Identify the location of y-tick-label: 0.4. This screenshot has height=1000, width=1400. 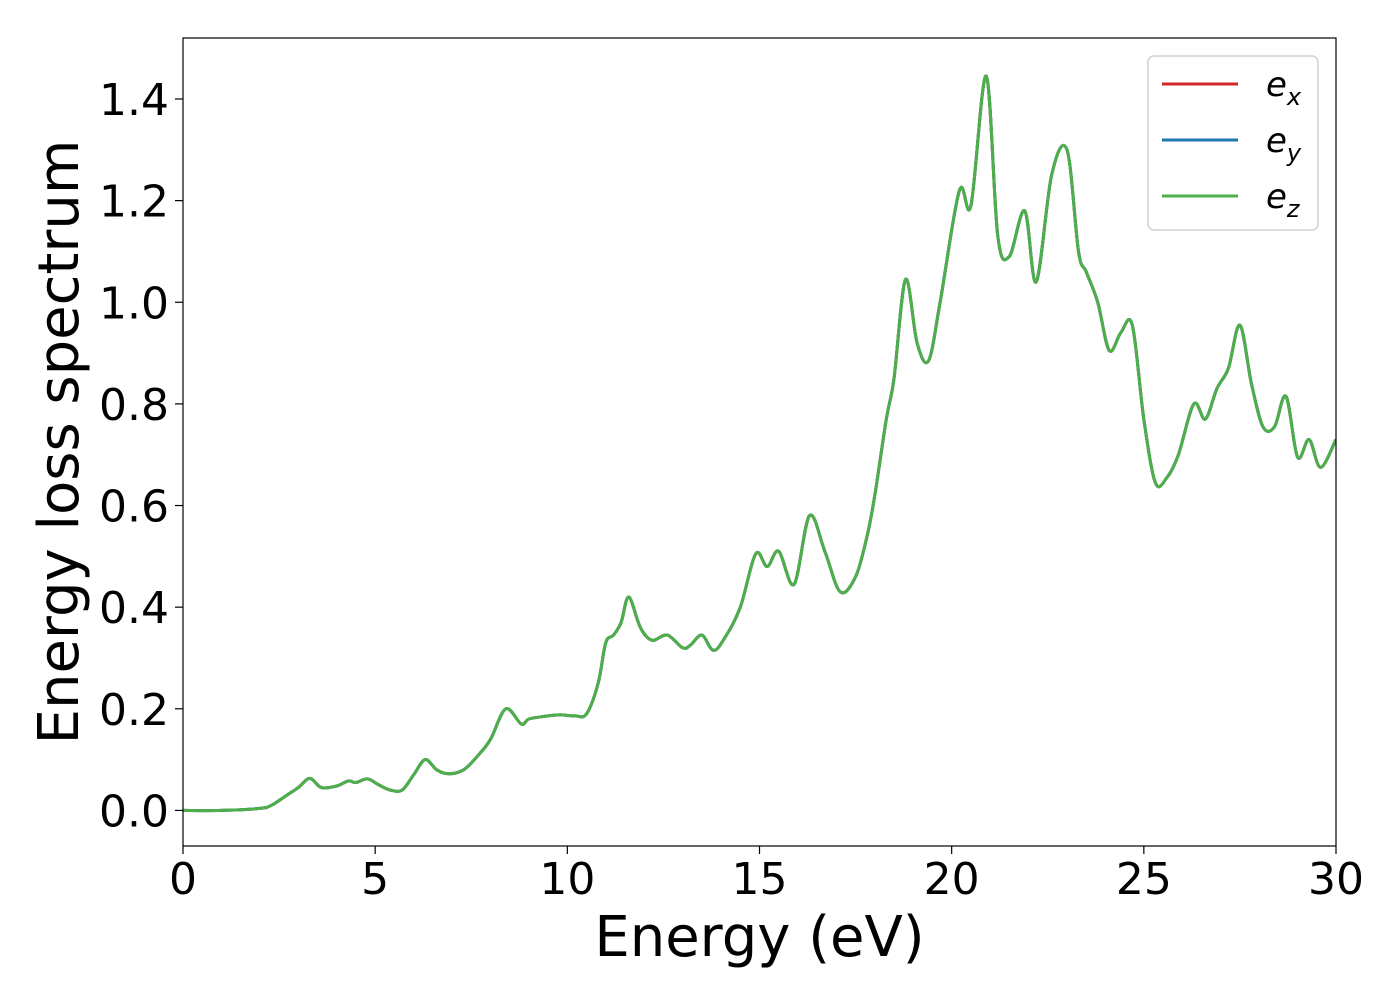
(134, 608).